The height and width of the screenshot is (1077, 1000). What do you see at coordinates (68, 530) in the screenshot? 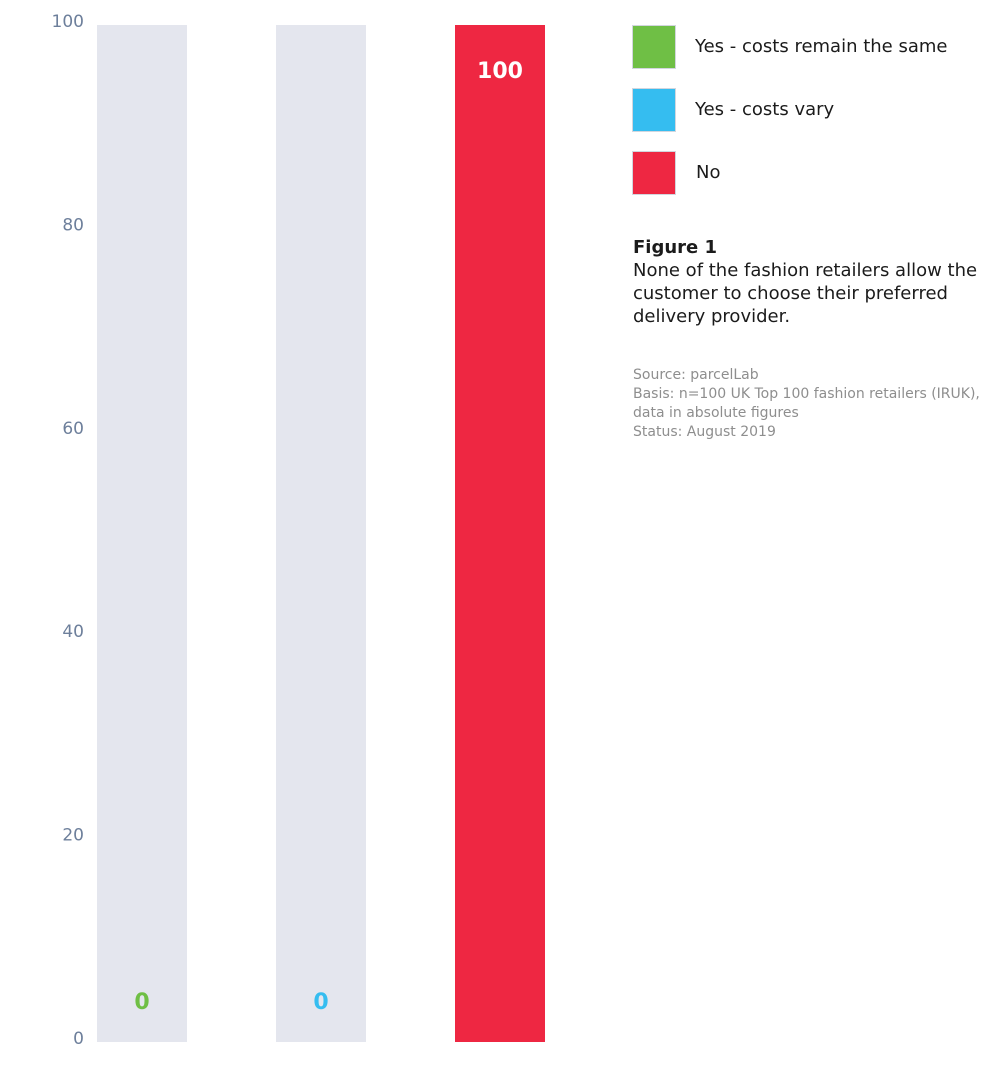
I see `y-axis-ticks: 0 20 40 60 80 100` at bounding box center [68, 530].